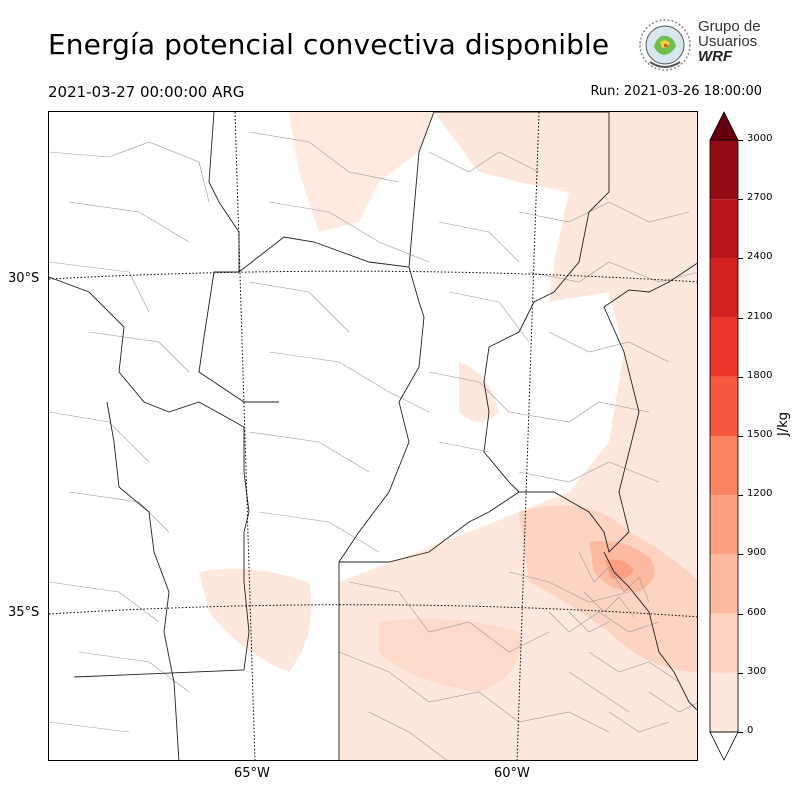  Describe the element at coordinates (724, 746) in the screenshot. I see `colorbar-min-arrow` at that location.